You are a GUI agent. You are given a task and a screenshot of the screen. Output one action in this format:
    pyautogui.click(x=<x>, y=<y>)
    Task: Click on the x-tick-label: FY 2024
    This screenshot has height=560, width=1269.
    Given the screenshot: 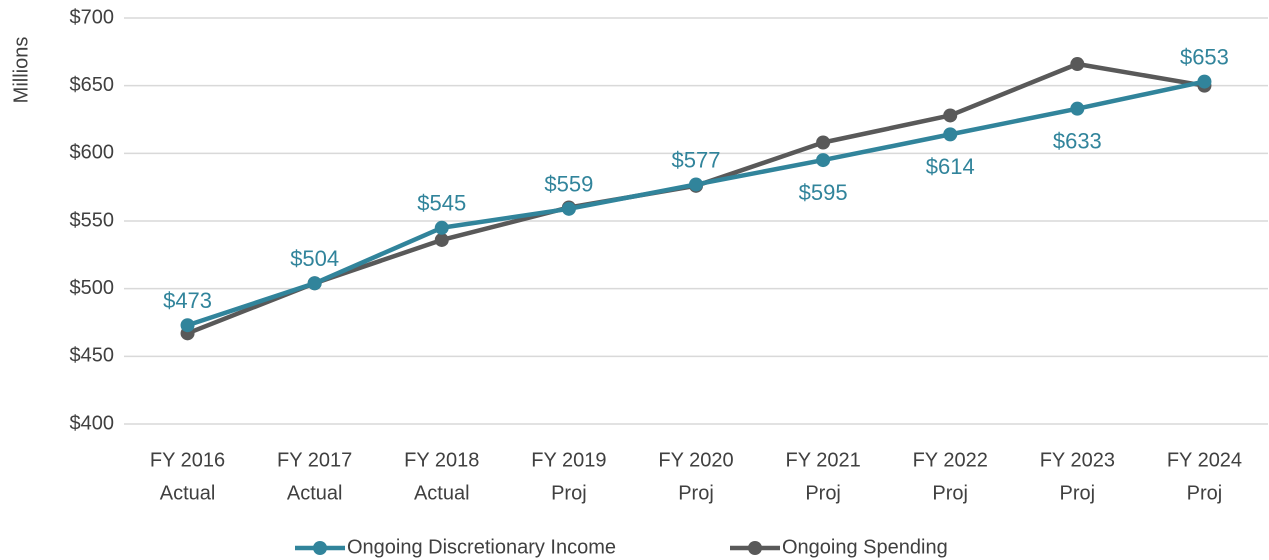 What is the action you would take?
    pyautogui.click(x=1204, y=460)
    